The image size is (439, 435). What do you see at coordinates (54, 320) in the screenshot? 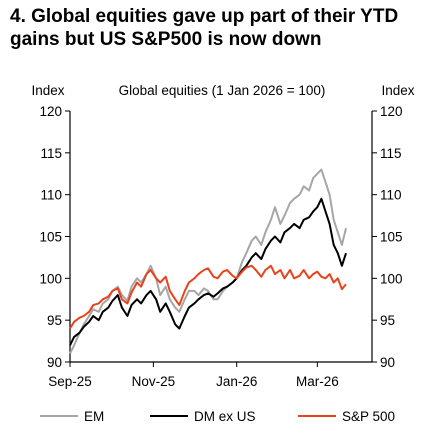
I see `y-tick-label-left: 95` at bounding box center [54, 320].